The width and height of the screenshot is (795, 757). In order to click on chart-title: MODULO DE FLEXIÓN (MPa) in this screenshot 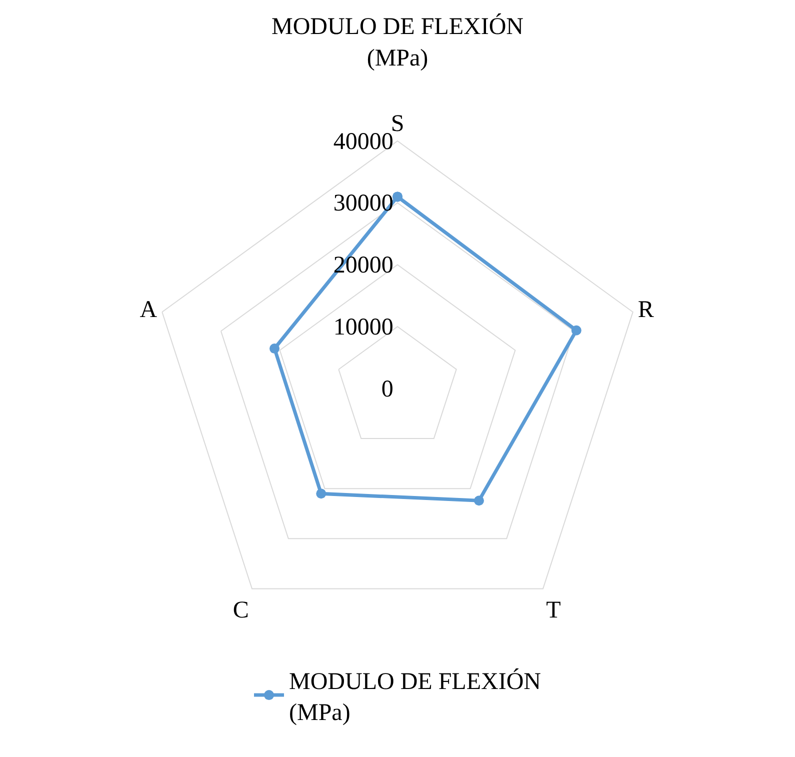, I will do `click(398, 42)`.